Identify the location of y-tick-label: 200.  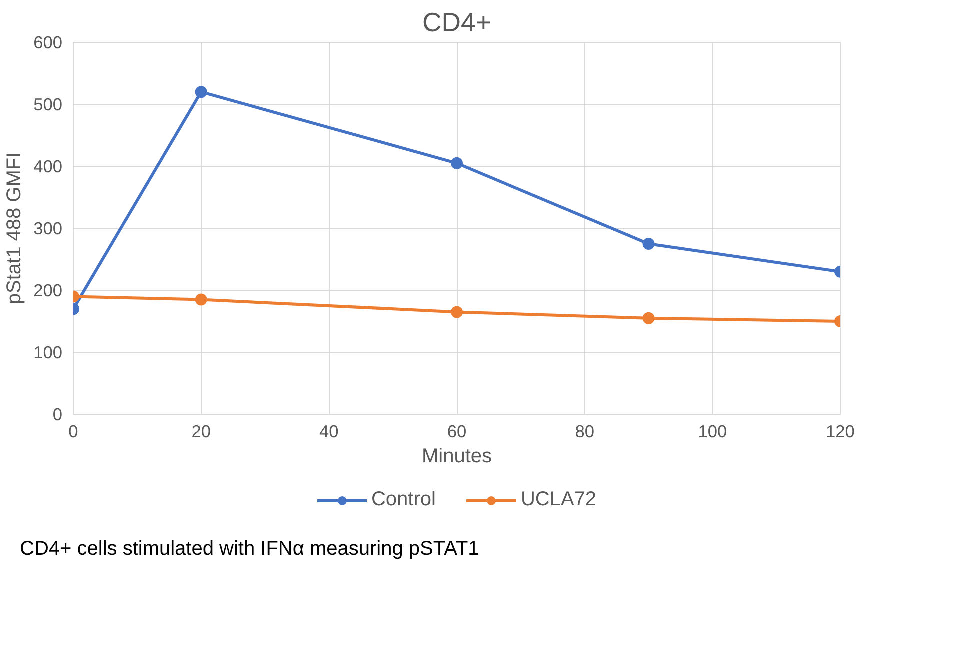
(48, 290).